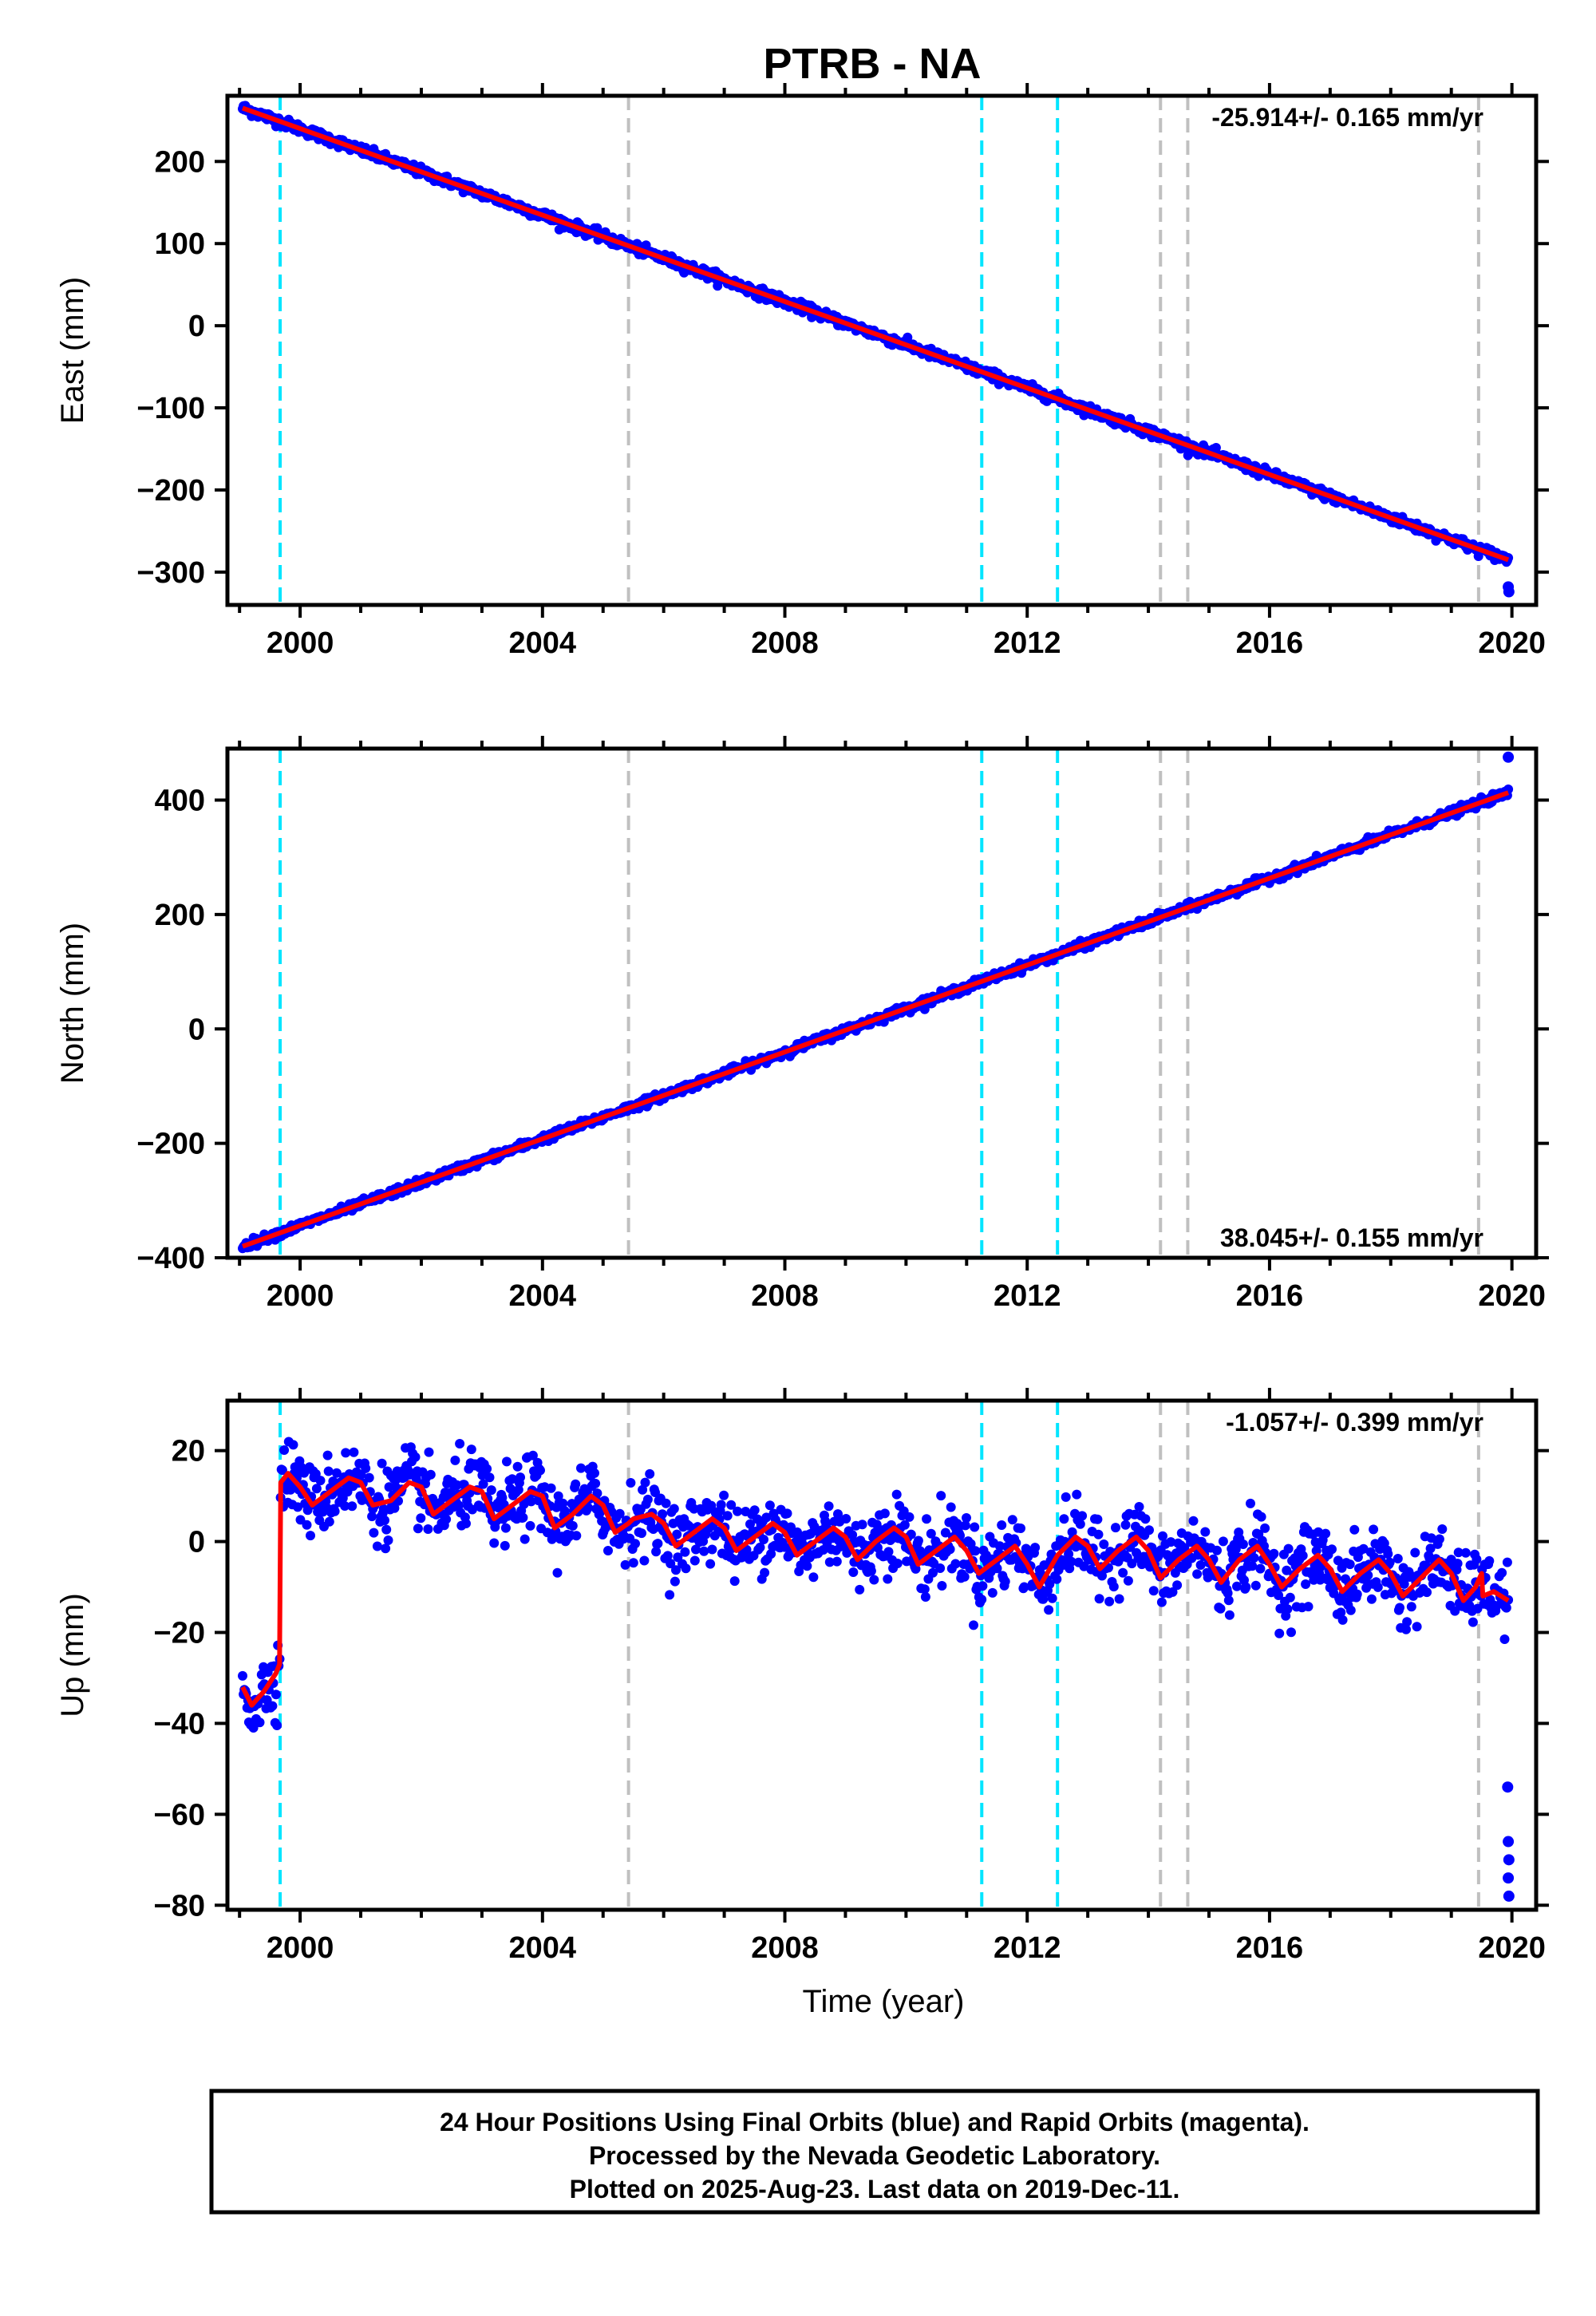 This screenshot has height=2316, width=1596. Describe the element at coordinates (72, 1655) in the screenshot. I see `y-axis-label: Up (mm)` at that location.